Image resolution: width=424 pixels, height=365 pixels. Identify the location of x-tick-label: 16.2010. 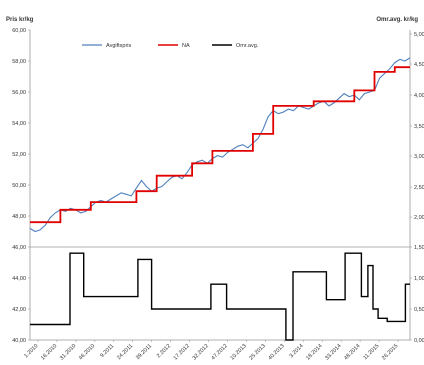
(49, 352).